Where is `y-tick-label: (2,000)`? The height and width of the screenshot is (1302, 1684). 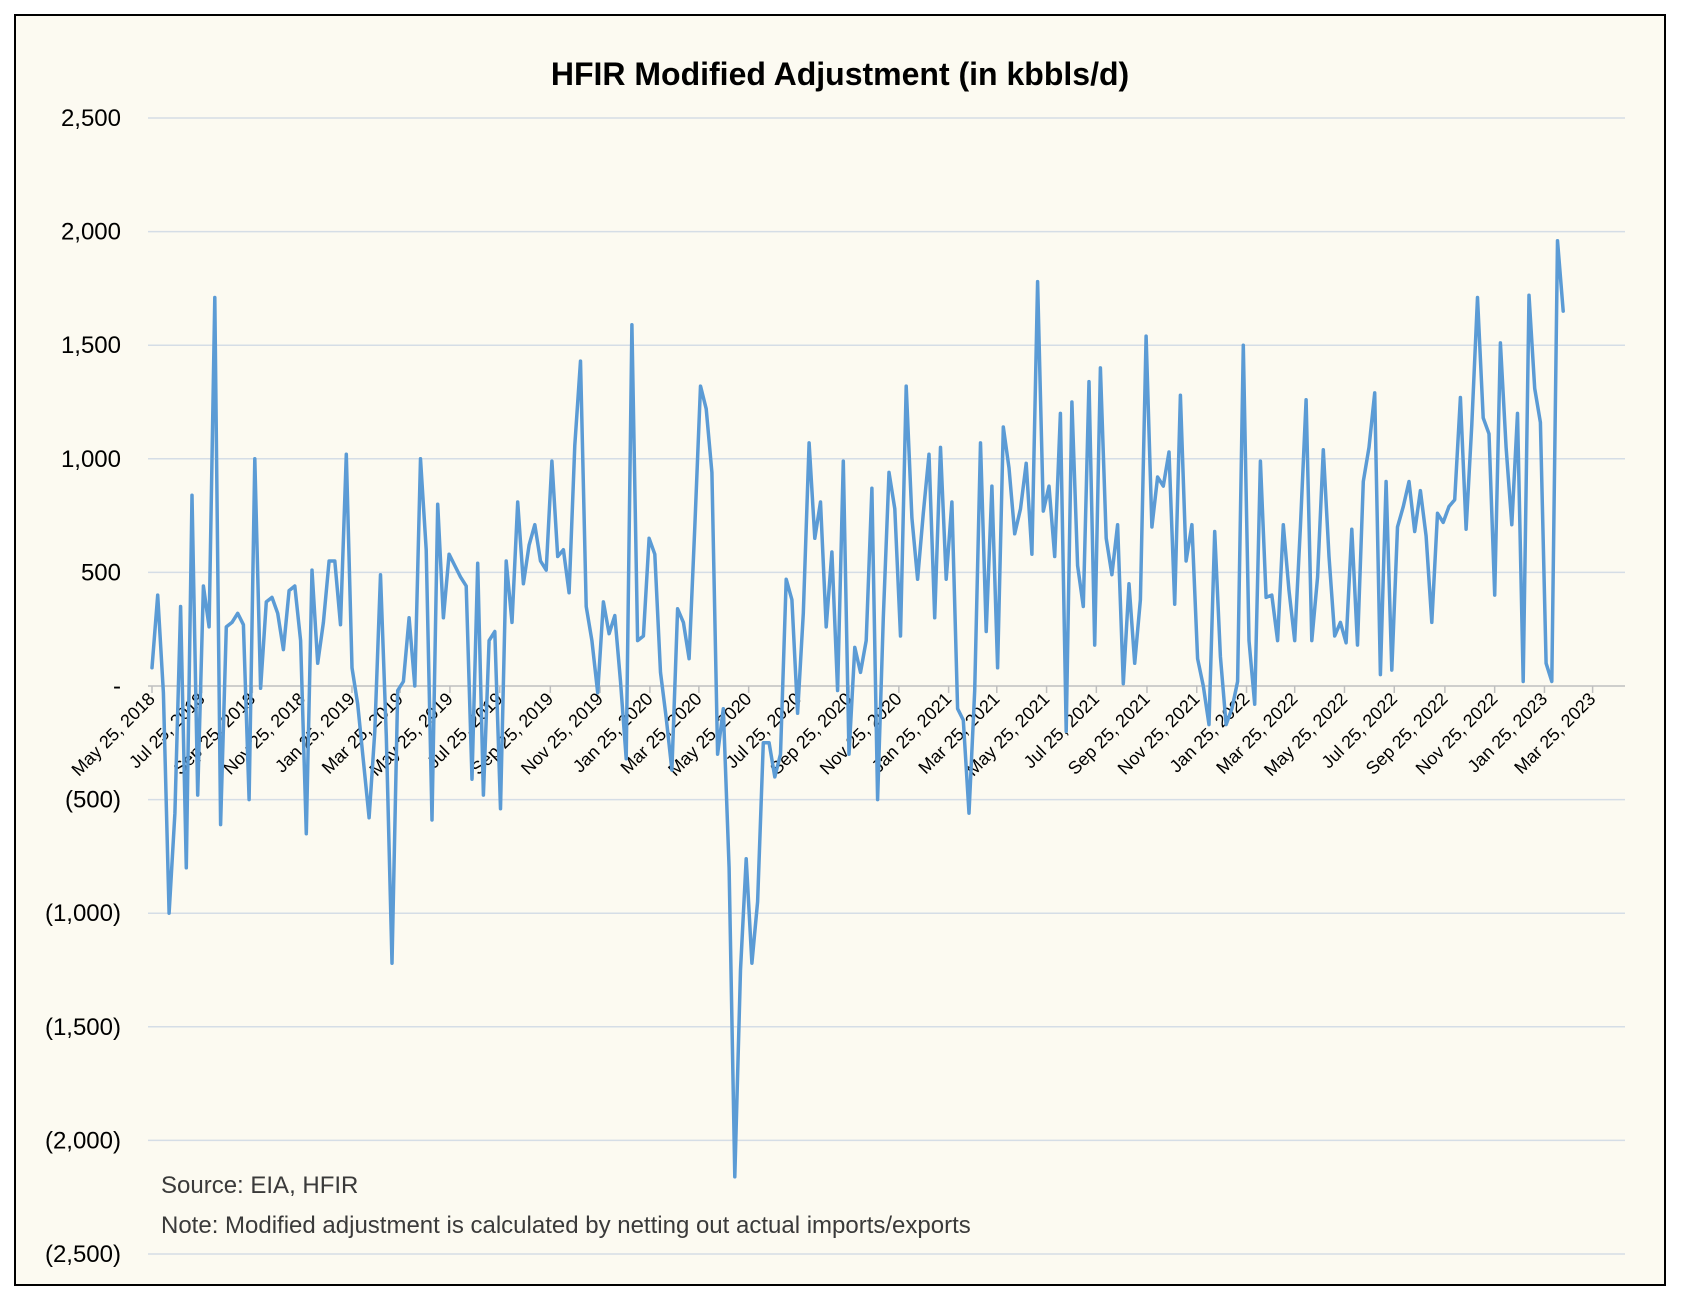
y-tick-label: (2,000) is located at coordinates (83, 1140).